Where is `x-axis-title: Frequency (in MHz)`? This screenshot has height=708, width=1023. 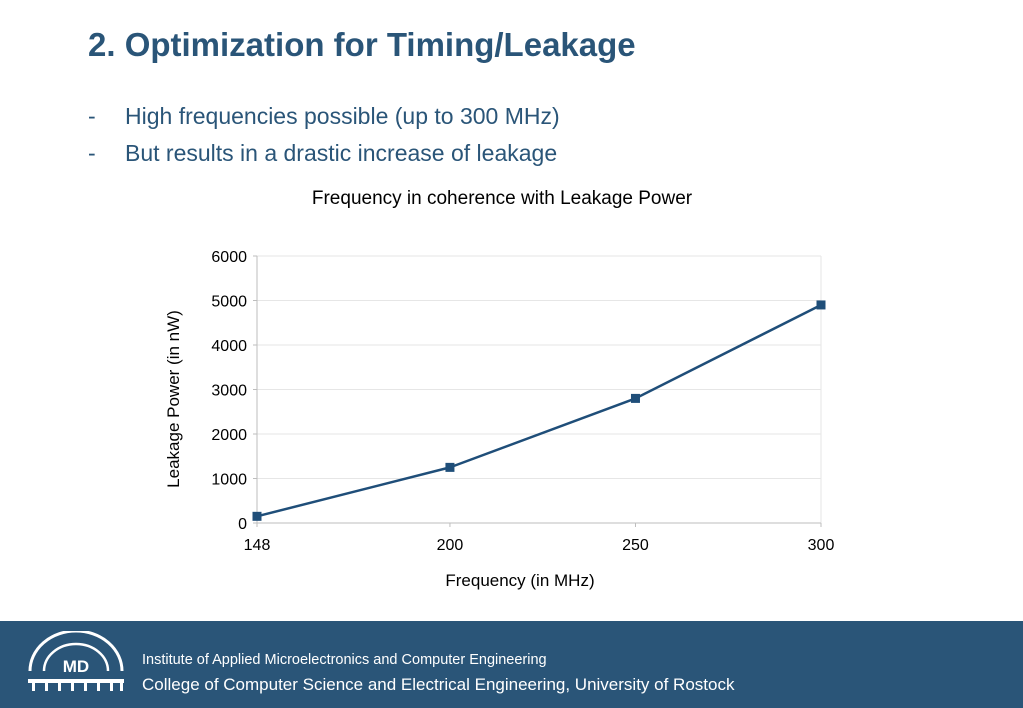
x-axis-title: Frequency (in MHz) is located at coordinates (519, 580).